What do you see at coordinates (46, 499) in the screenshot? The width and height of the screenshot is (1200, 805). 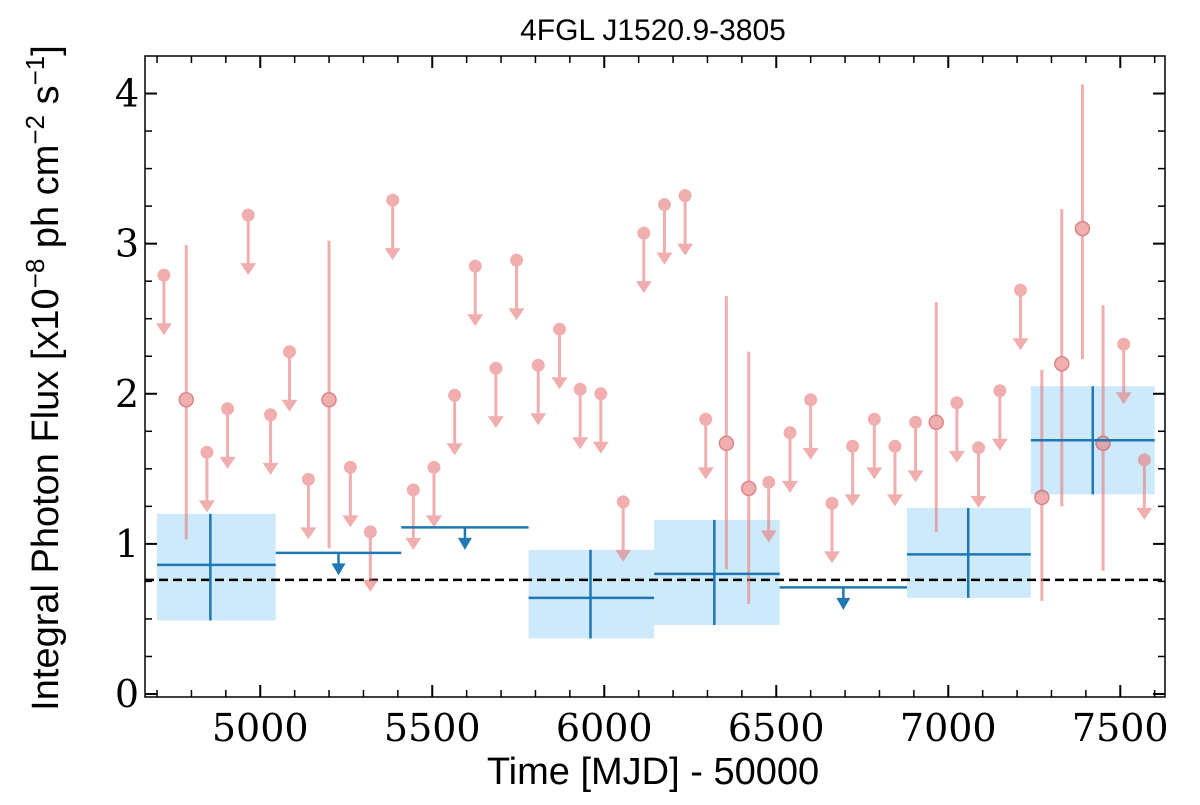 I see `y-axis-title-prefix: Integral Photon Flux [x10` at bounding box center [46, 499].